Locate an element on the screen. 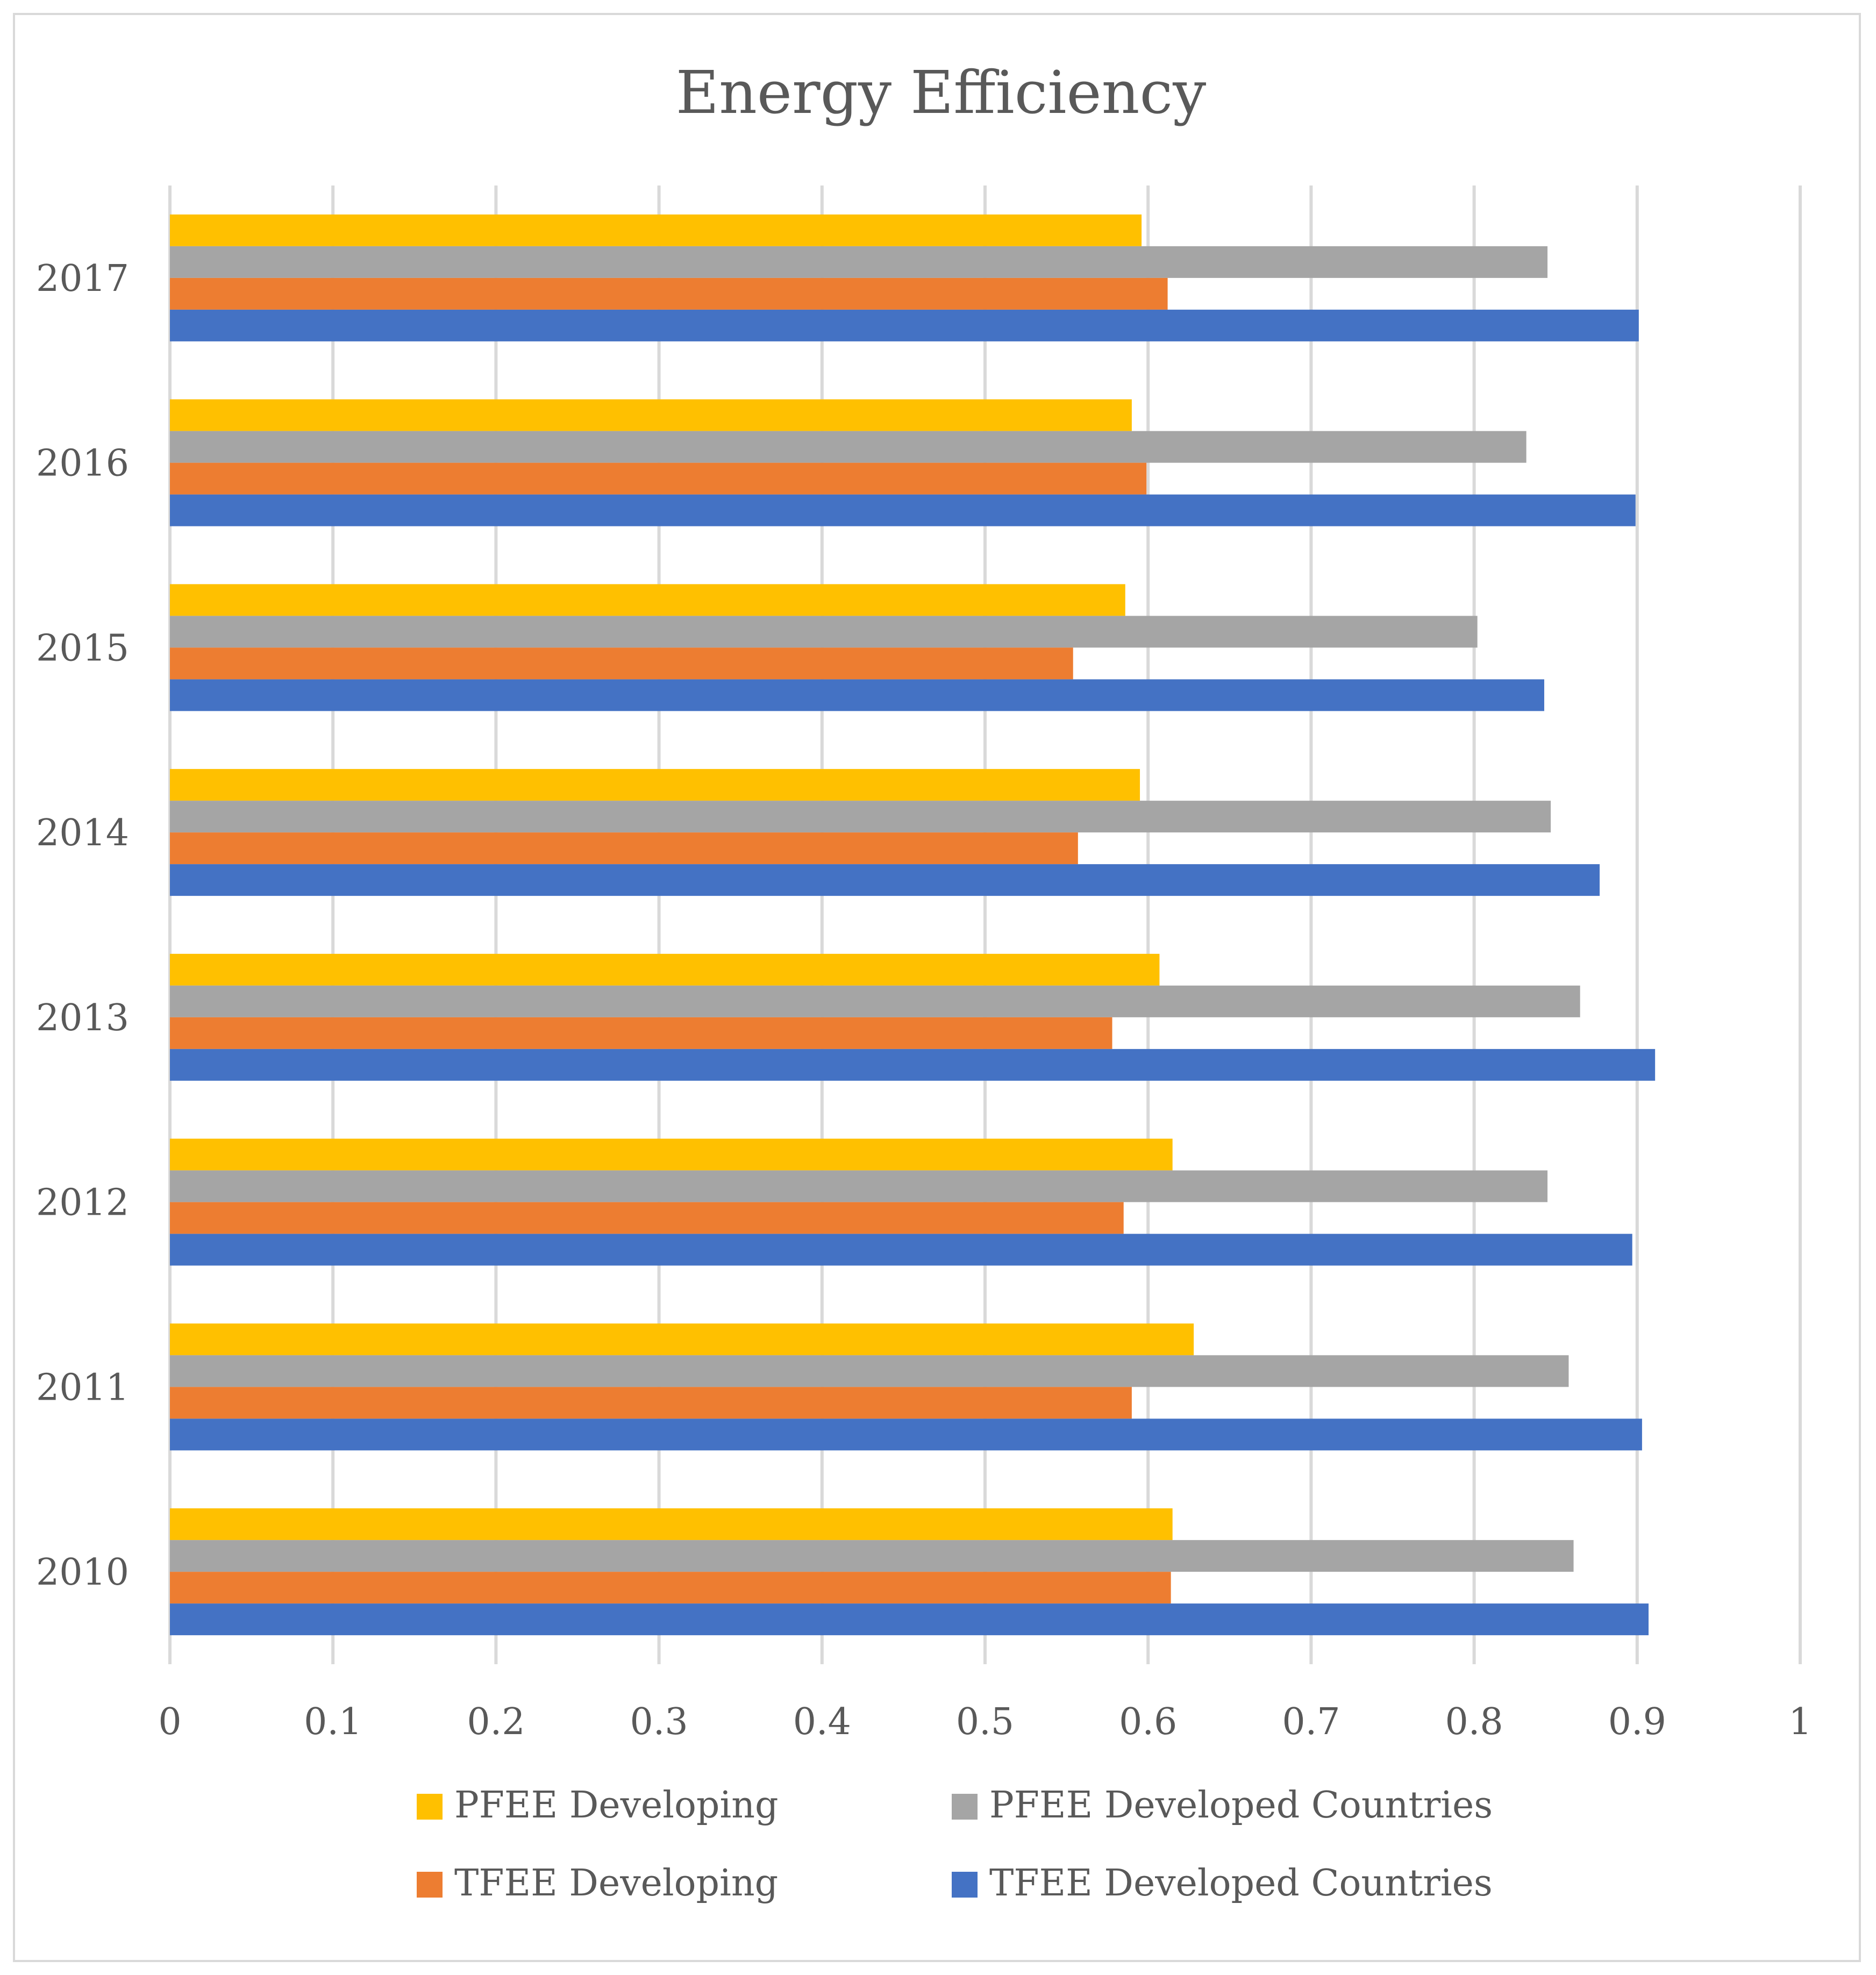  x-tick-label: 0.6 is located at coordinates (1148, 1722).